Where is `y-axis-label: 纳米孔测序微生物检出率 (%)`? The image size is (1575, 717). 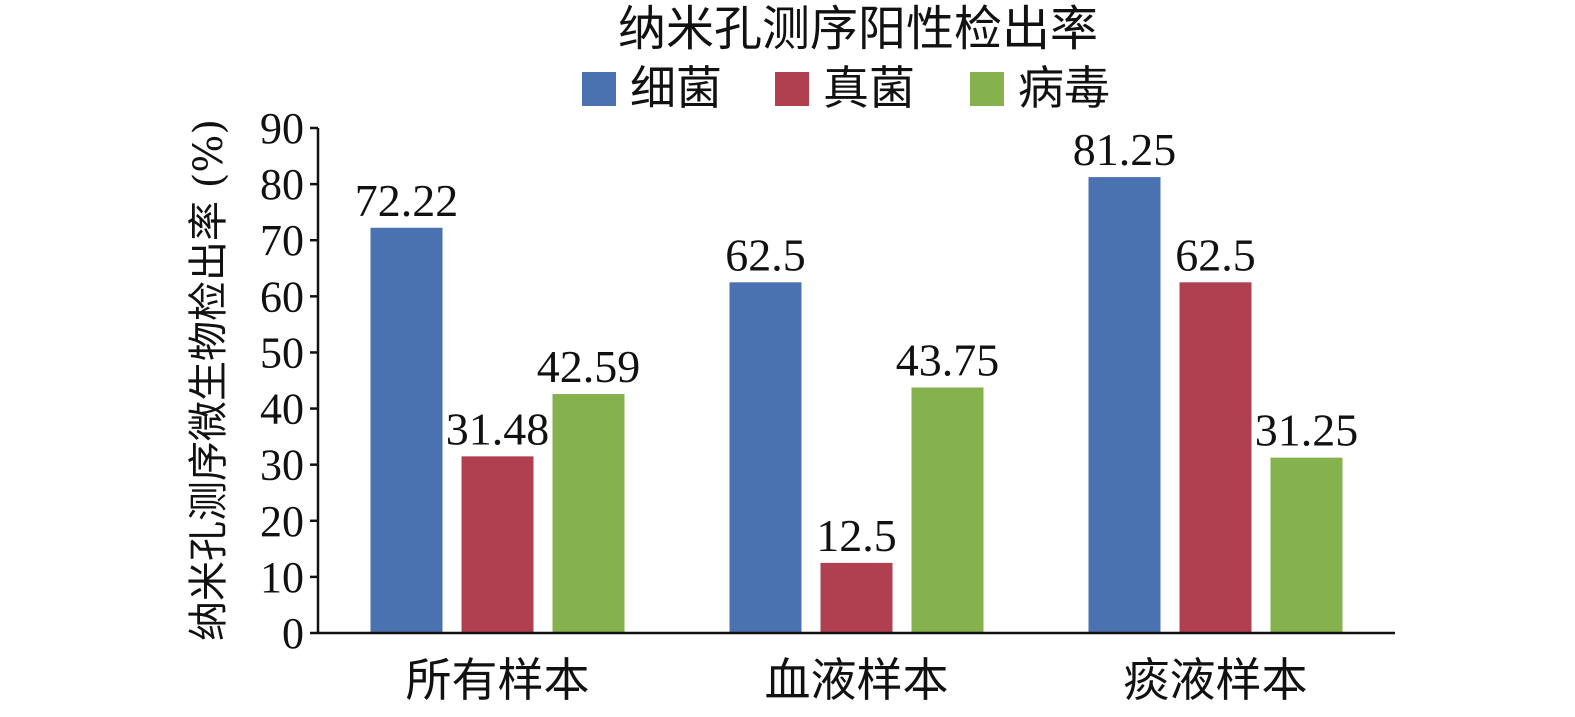
y-axis-label: 纳米孔测序微生物检出率 (%) is located at coordinates (209, 380).